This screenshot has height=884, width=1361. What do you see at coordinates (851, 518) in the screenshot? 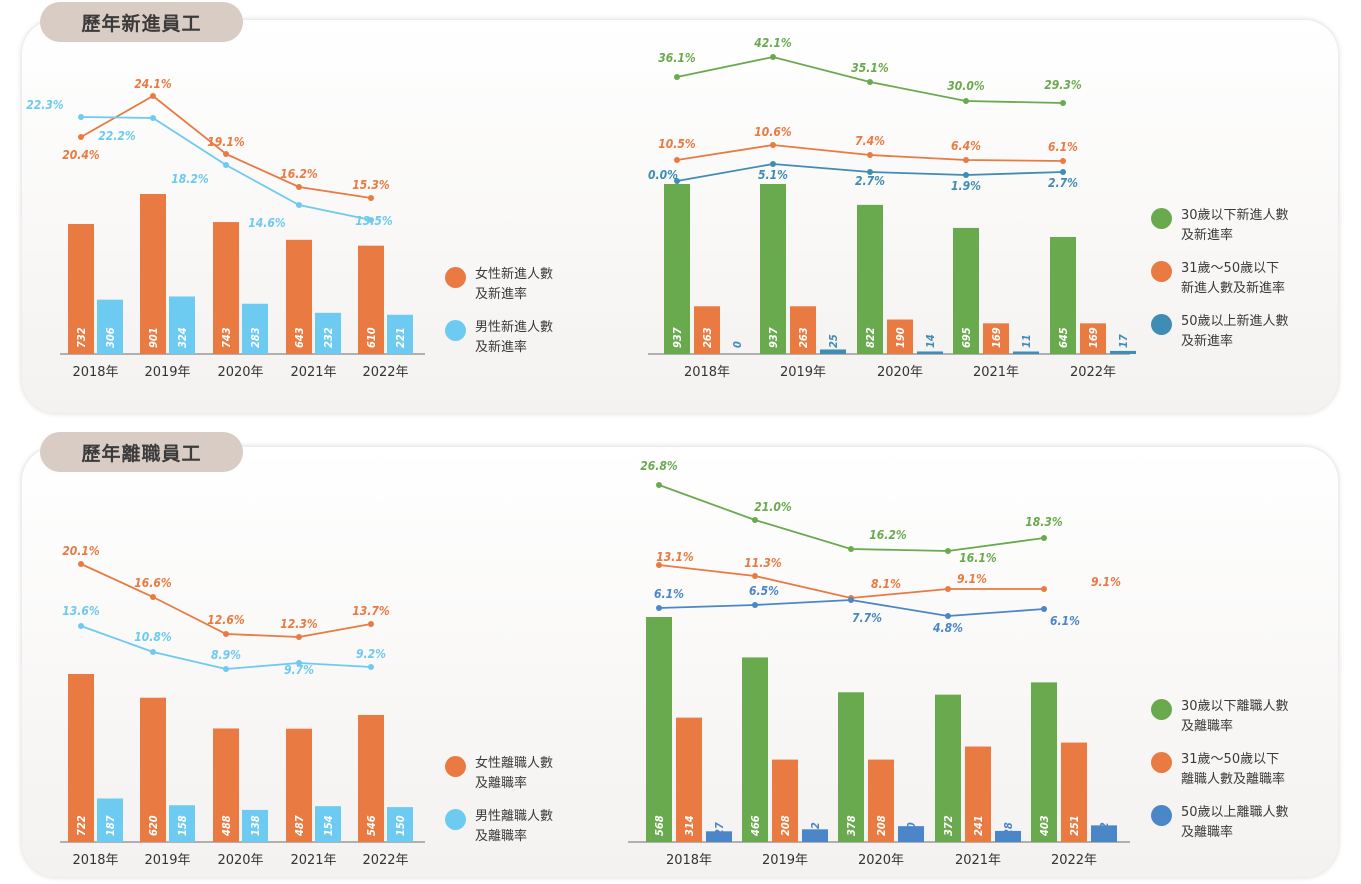
I see `rate-line-turnover-age-s0` at bounding box center [851, 518].